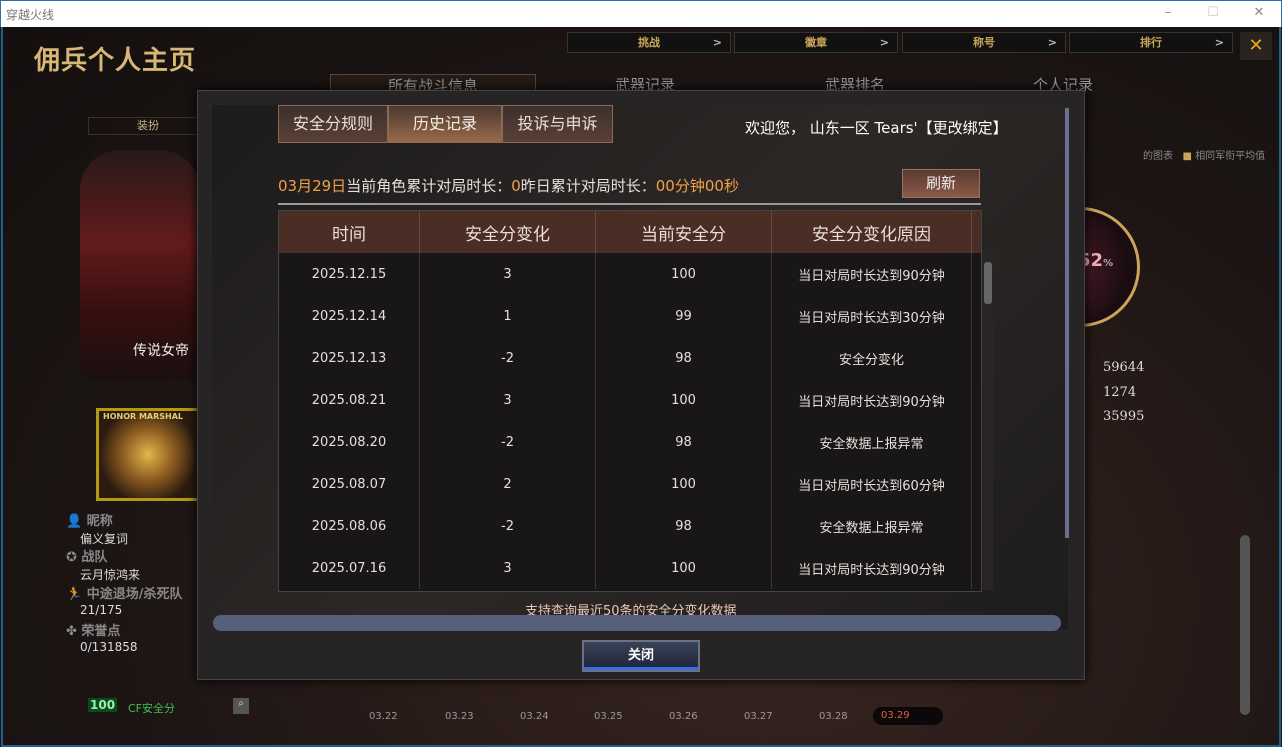  What do you see at coordinates (30, 15) in the screenshot?
I see `window-title: 穿越火线` at bounding box center [30, 15].